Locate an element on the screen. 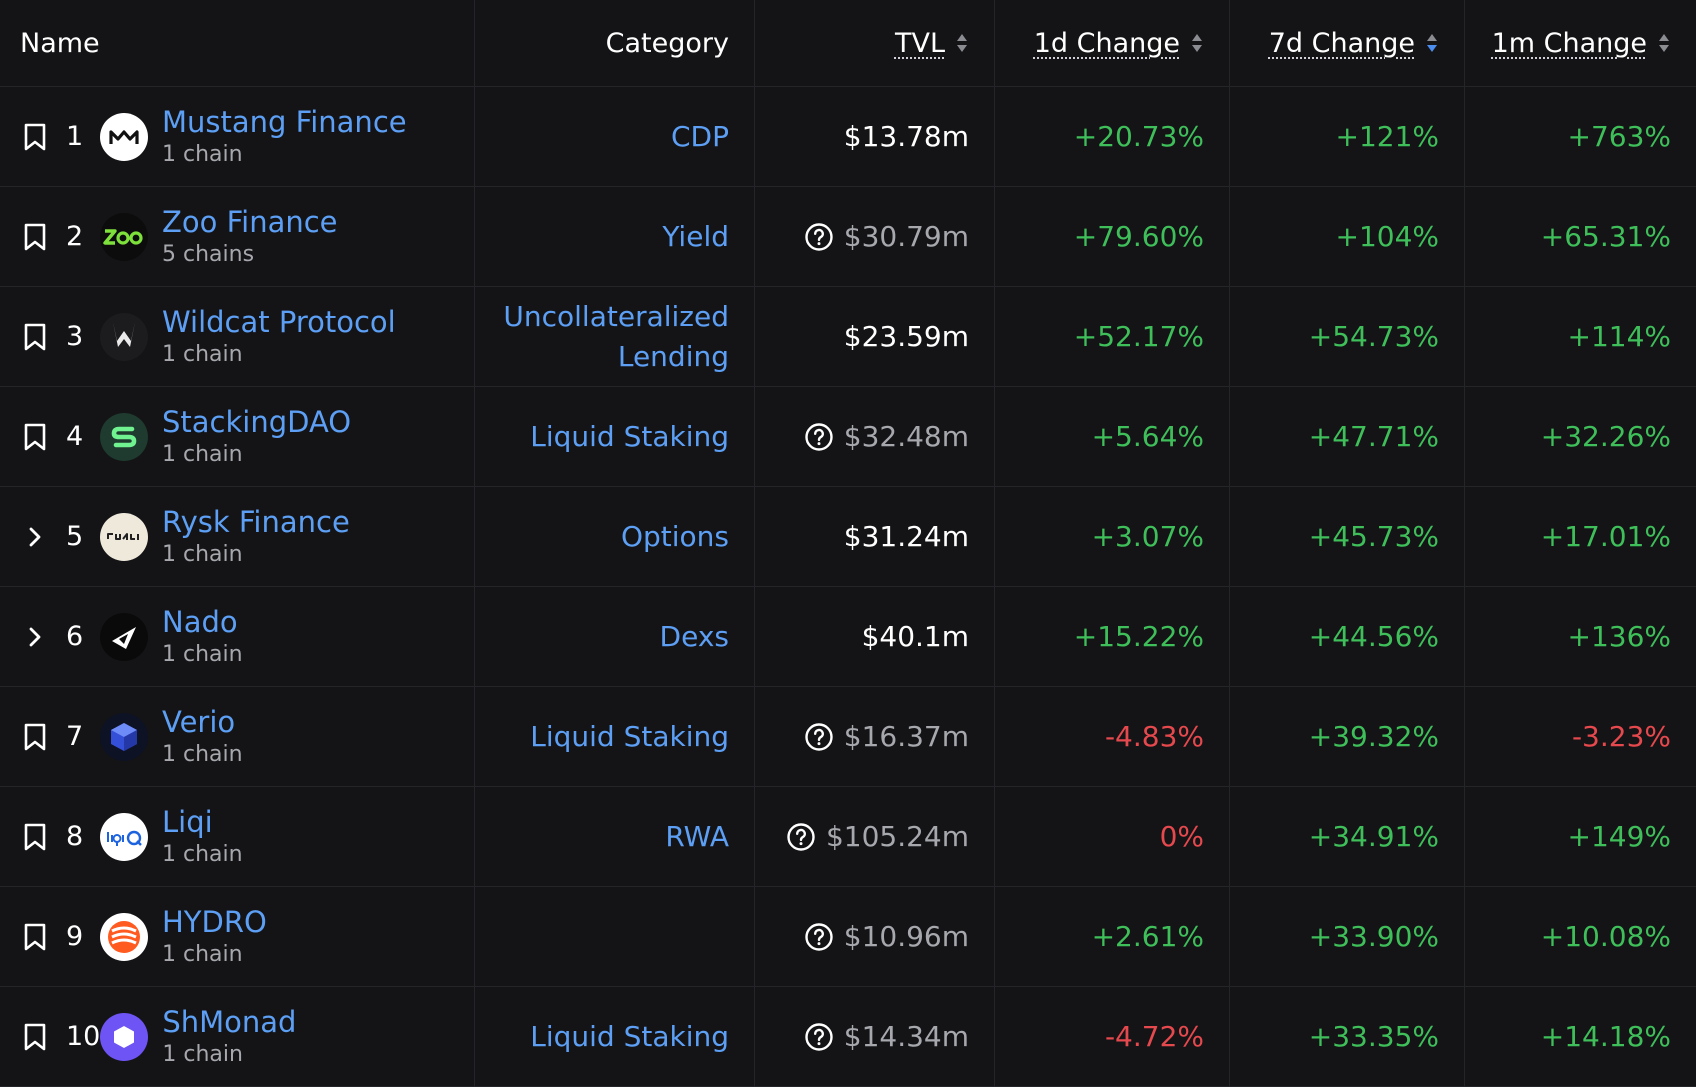 This screenshot has width=1696, height=1087. tvl-cell: $30.79m is located at coordinates (875, 236).